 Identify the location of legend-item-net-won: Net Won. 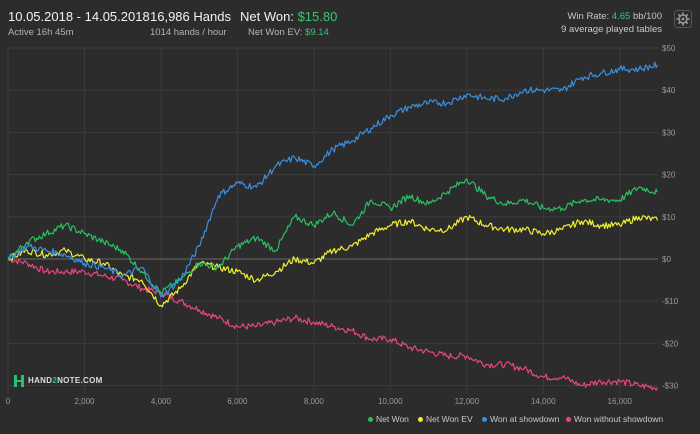
(388, 419).